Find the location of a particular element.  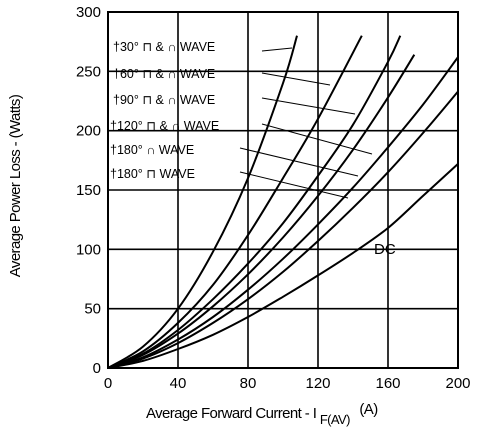

curve-label-text: †180° ⊓ WAVE is located at coordinates (152, 174).